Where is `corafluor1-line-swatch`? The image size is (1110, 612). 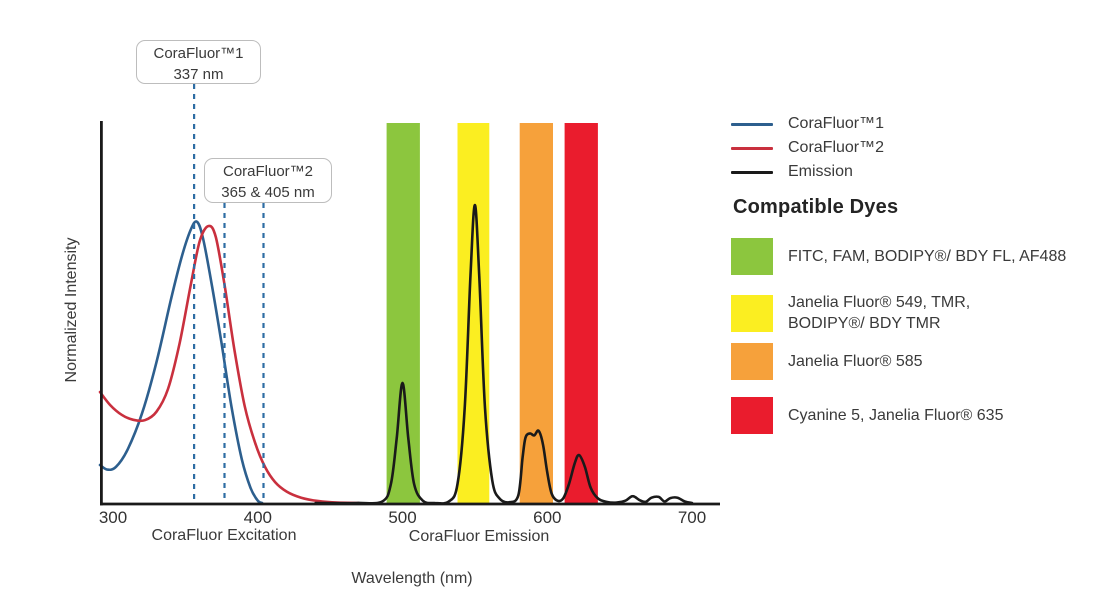
corafluor1-line-swatch is located at coordinates (752, 124).